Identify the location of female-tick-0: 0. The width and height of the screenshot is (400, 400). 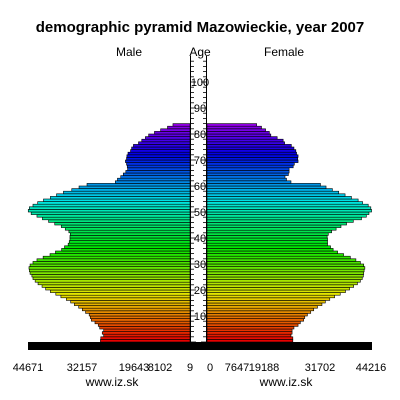
(210, 368).